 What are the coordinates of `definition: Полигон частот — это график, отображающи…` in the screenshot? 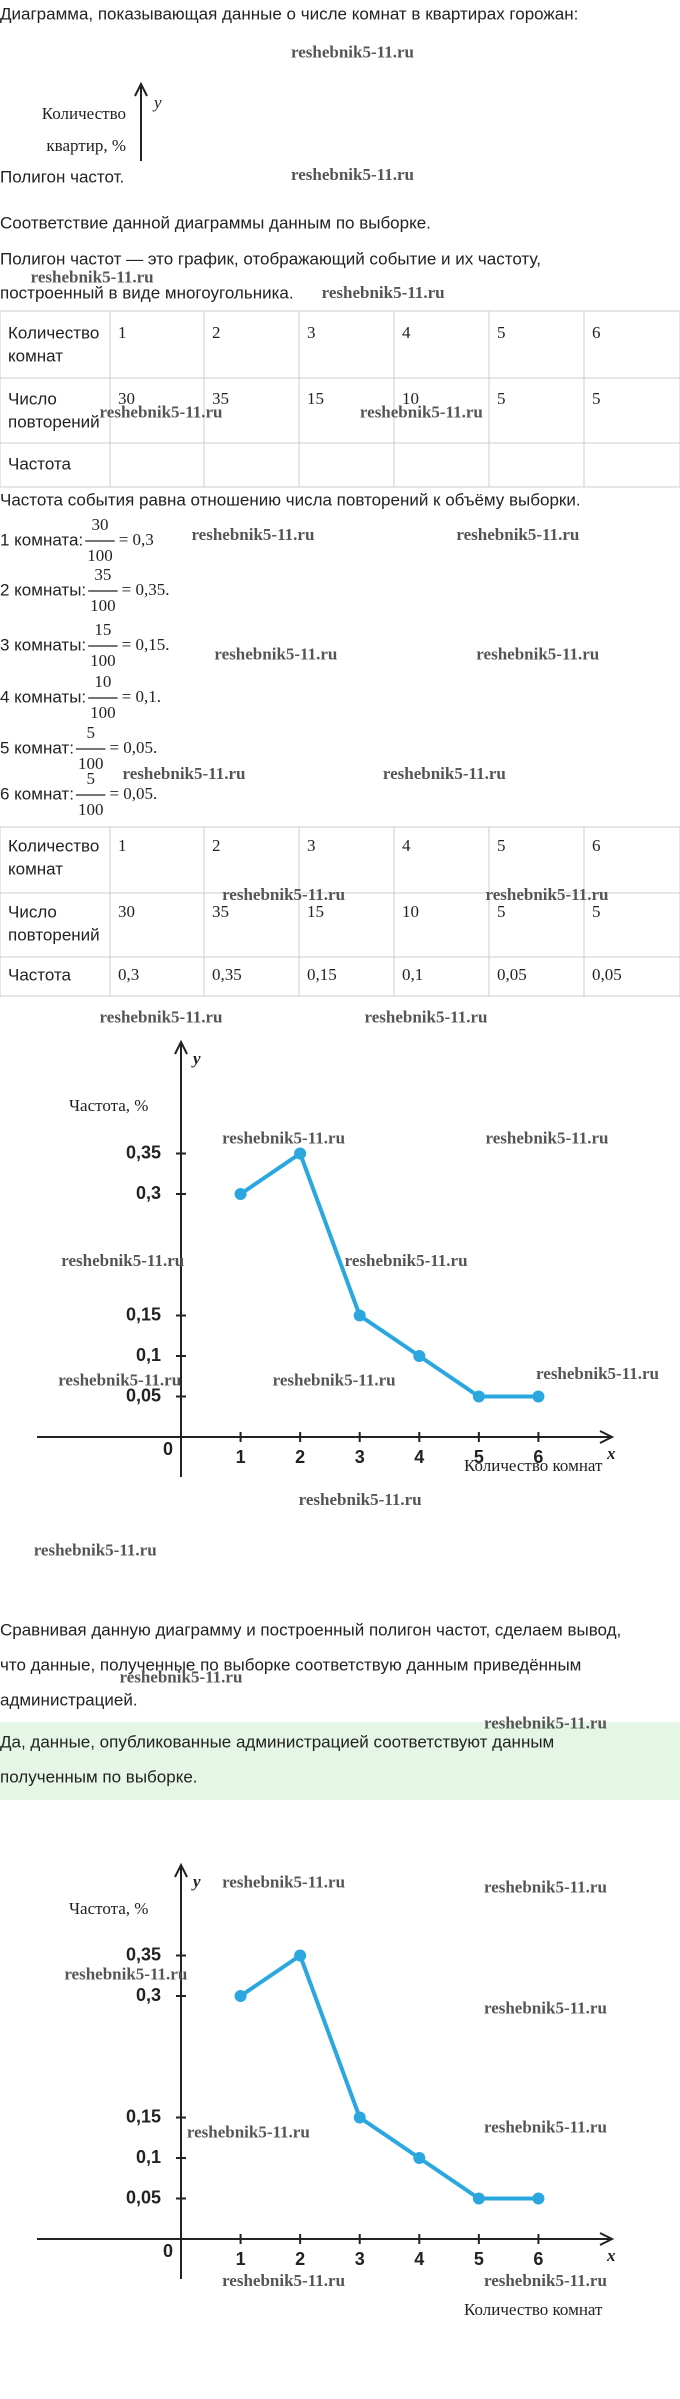 It's located at (270, 258).